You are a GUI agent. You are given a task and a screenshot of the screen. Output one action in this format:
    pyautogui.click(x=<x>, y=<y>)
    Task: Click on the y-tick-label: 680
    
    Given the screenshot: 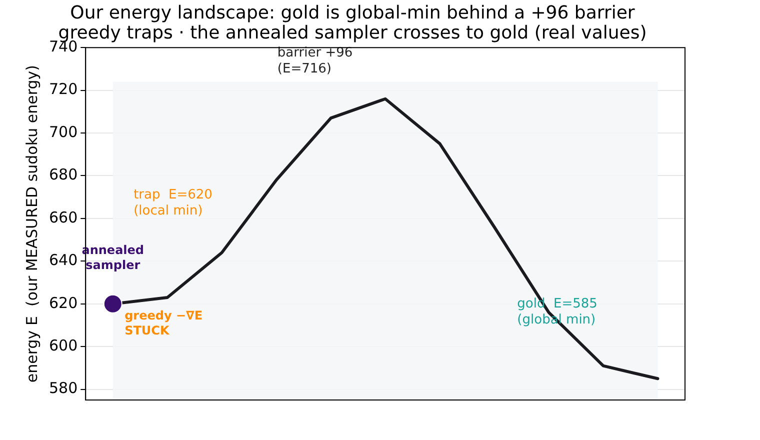 What is the action you would take?
    pyautogui.click(x=63, y=175)
    